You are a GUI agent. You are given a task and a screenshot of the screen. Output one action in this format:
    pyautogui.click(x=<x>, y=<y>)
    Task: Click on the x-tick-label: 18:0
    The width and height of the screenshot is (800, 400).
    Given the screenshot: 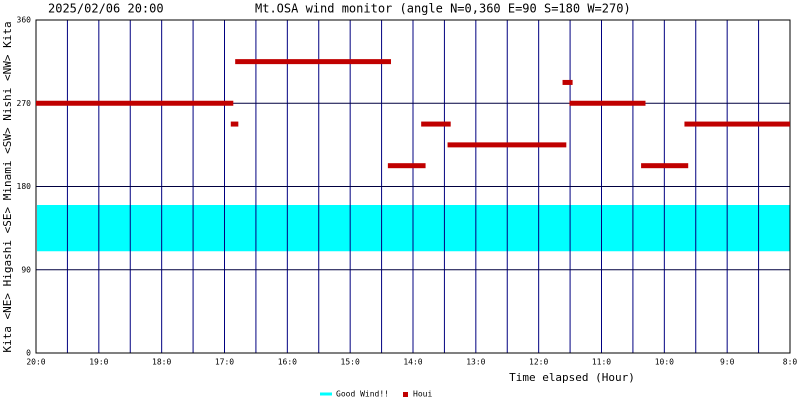 What is the action you would take?
    pyautogui.click(x=161, y=362)
    